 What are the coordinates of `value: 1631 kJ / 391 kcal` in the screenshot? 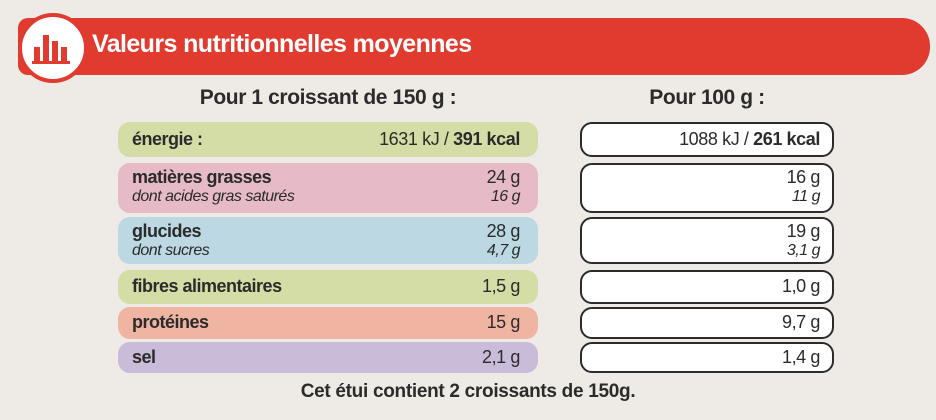 It's located at (449, 139).